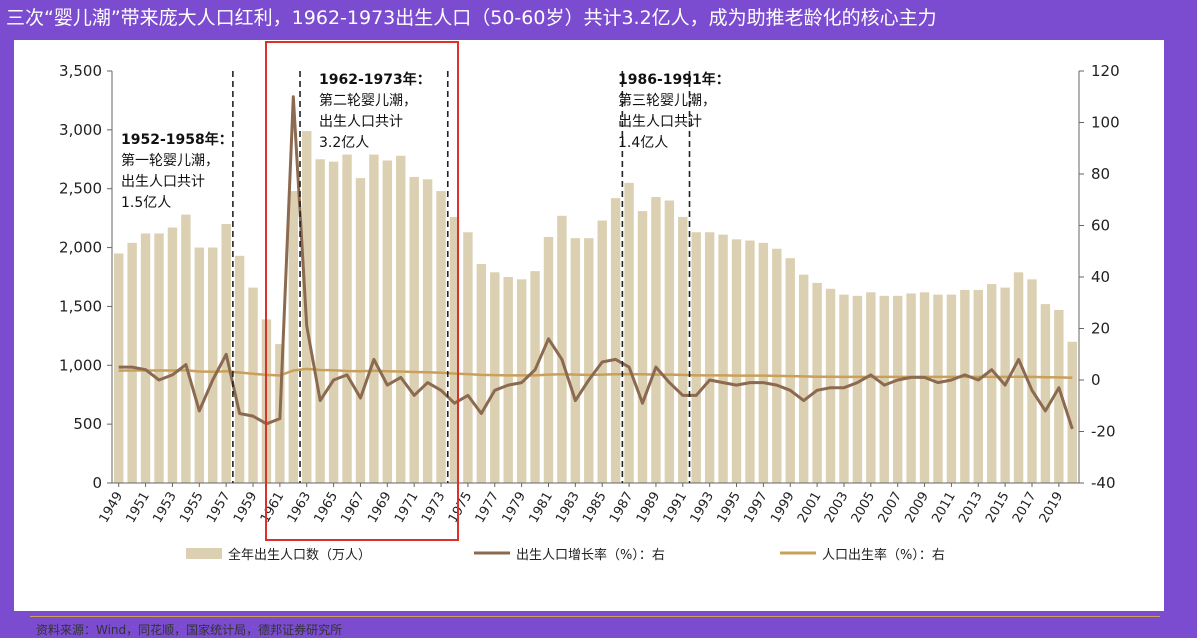 The image size is (1197, 638). Describe the element at coordinates (667, 100) in the screenshot. I see `annotation-line: 第三轮婴儿潮，` at that location.